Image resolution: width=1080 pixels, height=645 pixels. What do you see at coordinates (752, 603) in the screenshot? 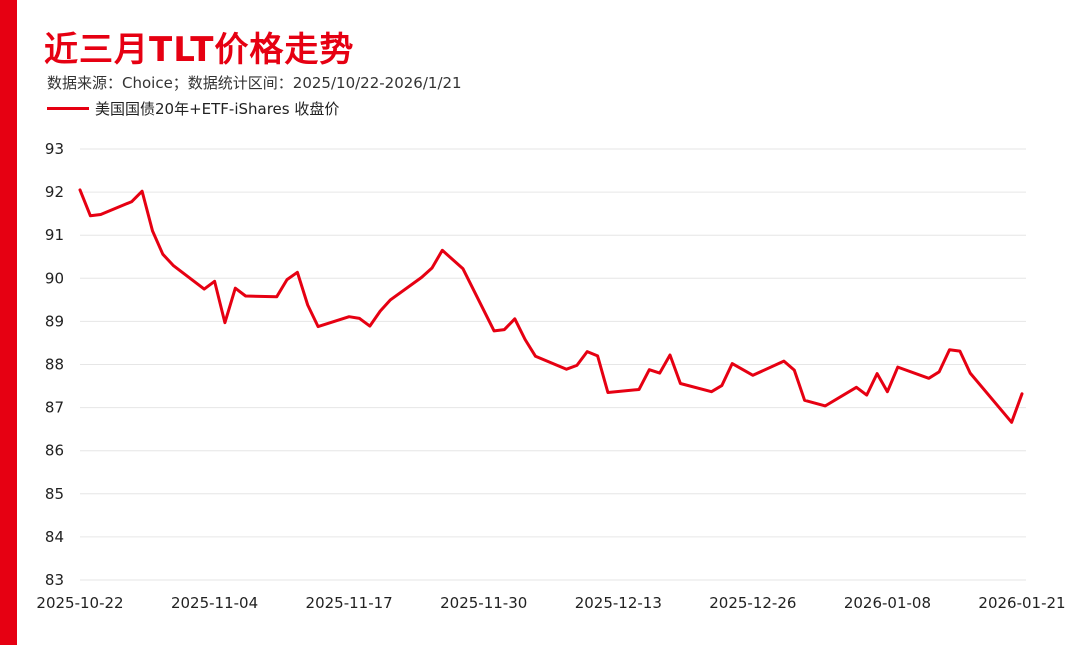
I see `x-tick-label: 2025-12-26` at bounding box center [752, 603].